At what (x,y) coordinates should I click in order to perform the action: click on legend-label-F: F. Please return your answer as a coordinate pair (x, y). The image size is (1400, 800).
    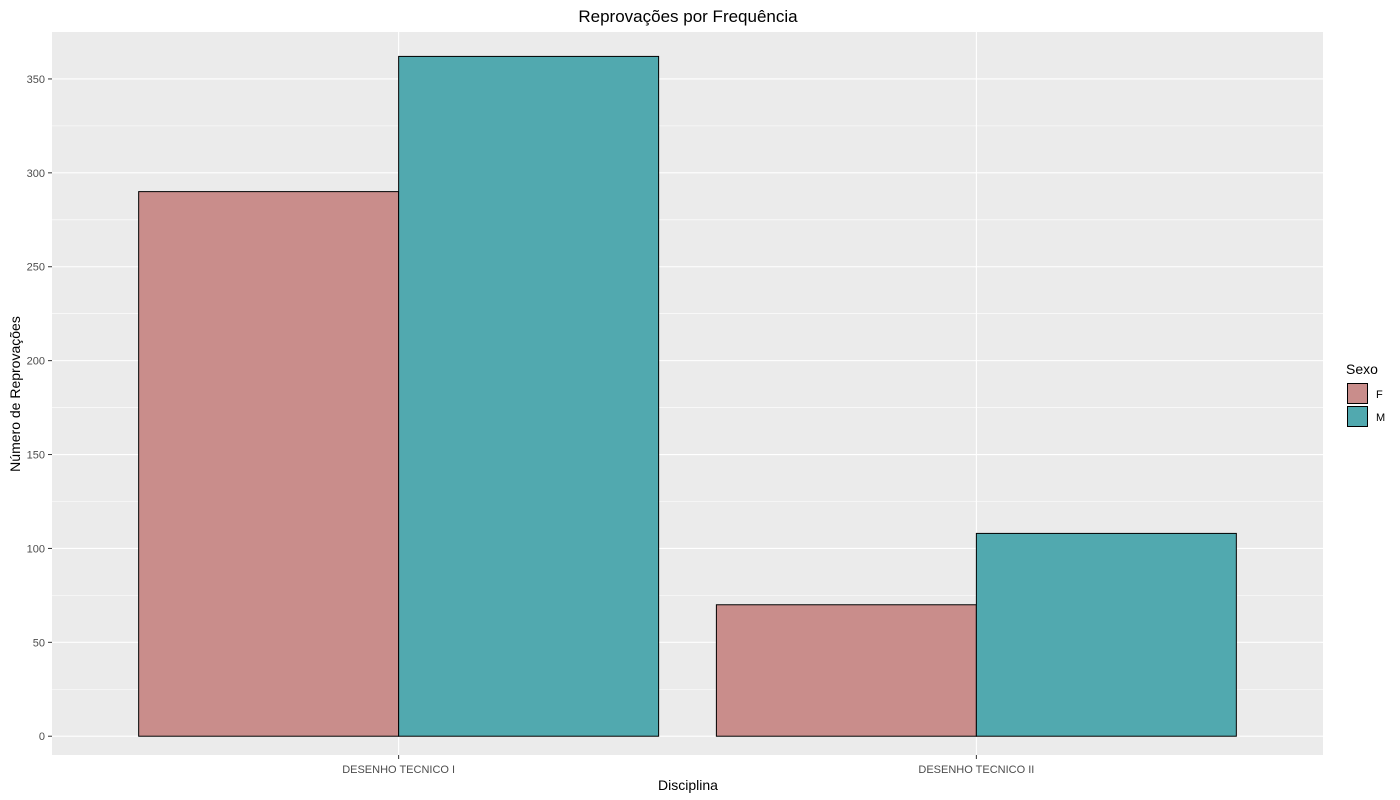
    Looking at the image, I should click on (1379, 395).